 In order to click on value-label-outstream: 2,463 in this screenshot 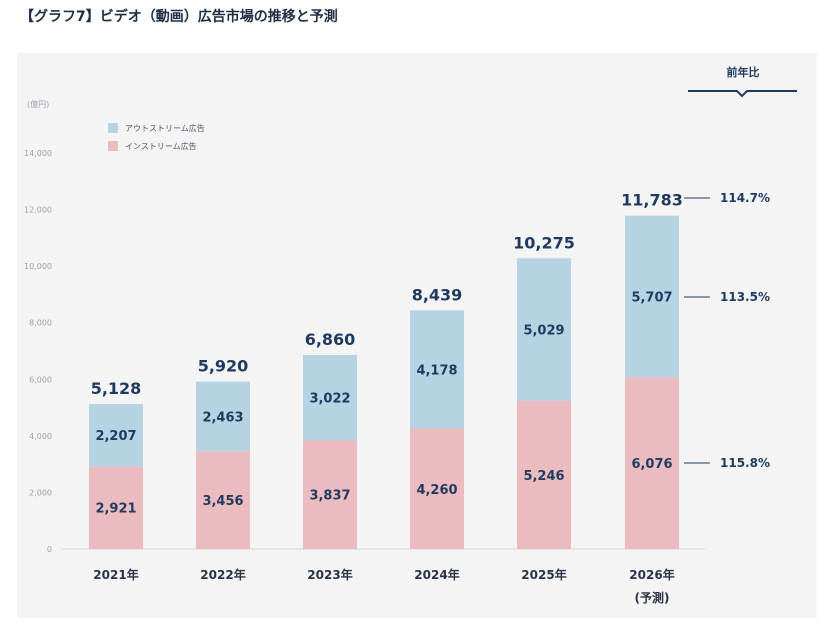, I will do `click(222, 417)`.